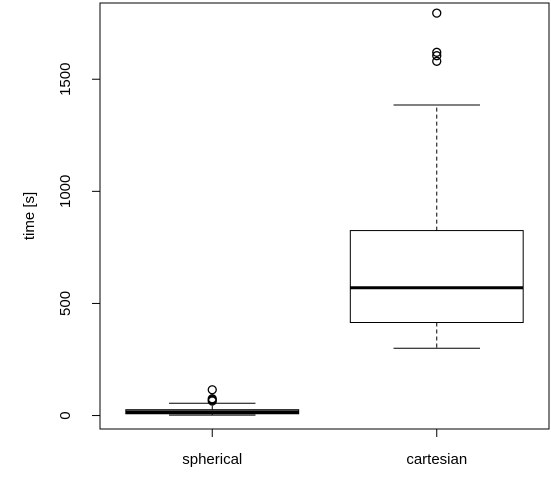 The width and height of the screenshot is (551, 479). What do you see at coordinates (29, 216) in the screenshot?
I see `y-axis-label: time [s]` at bounding box center [29, 216].